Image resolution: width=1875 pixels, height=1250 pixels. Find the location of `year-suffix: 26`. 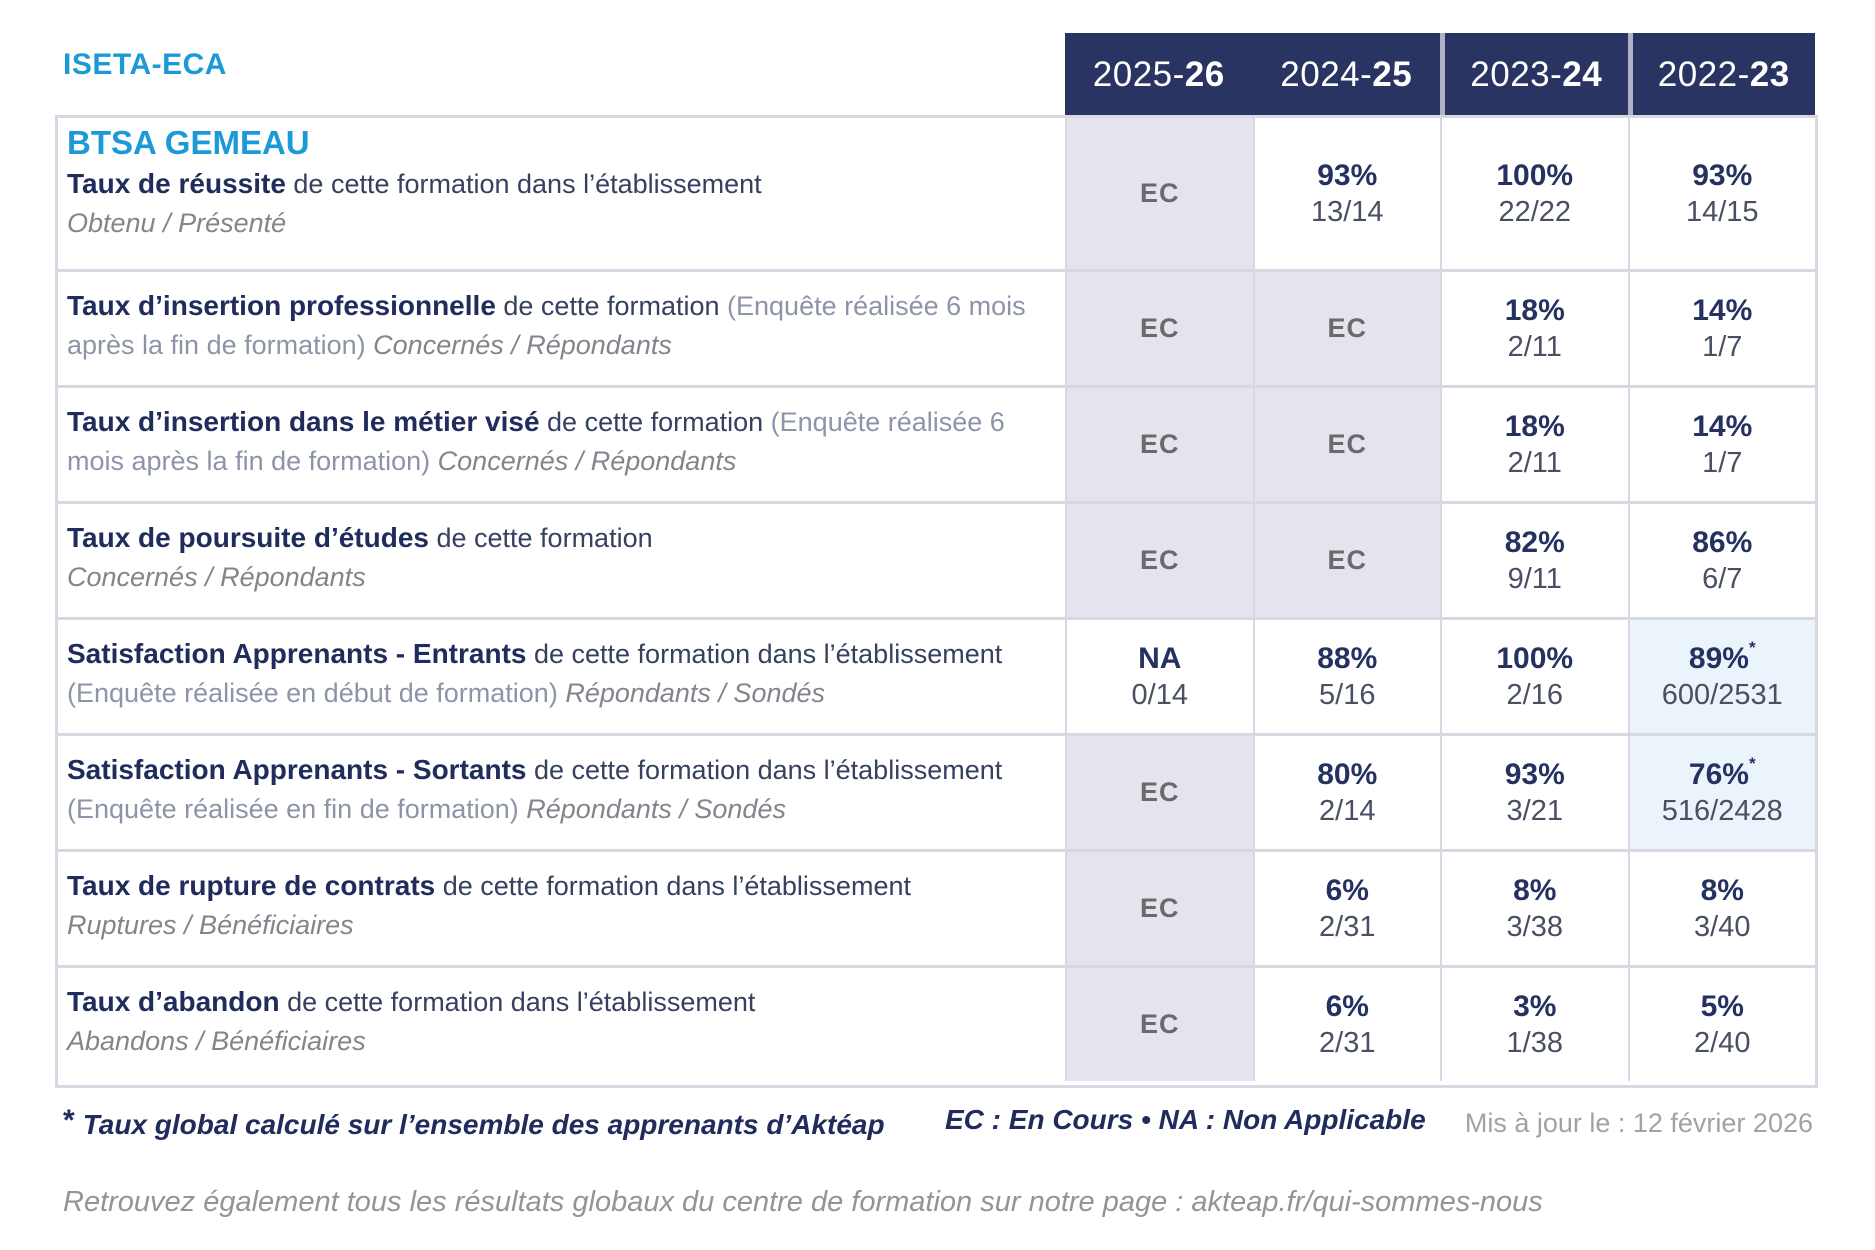

year-suffix: 26 is located at coordinates (1204, 74).